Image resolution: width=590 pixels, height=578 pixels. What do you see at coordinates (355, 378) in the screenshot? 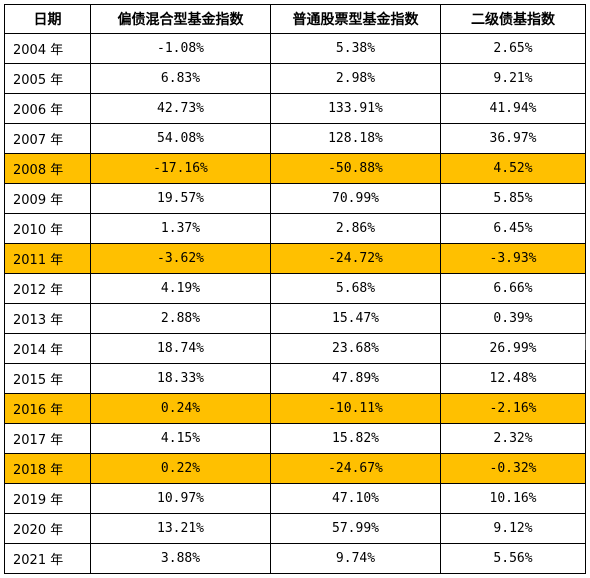
I see `stock-return-cell: 47.89%` at bounding box center [355, 378].